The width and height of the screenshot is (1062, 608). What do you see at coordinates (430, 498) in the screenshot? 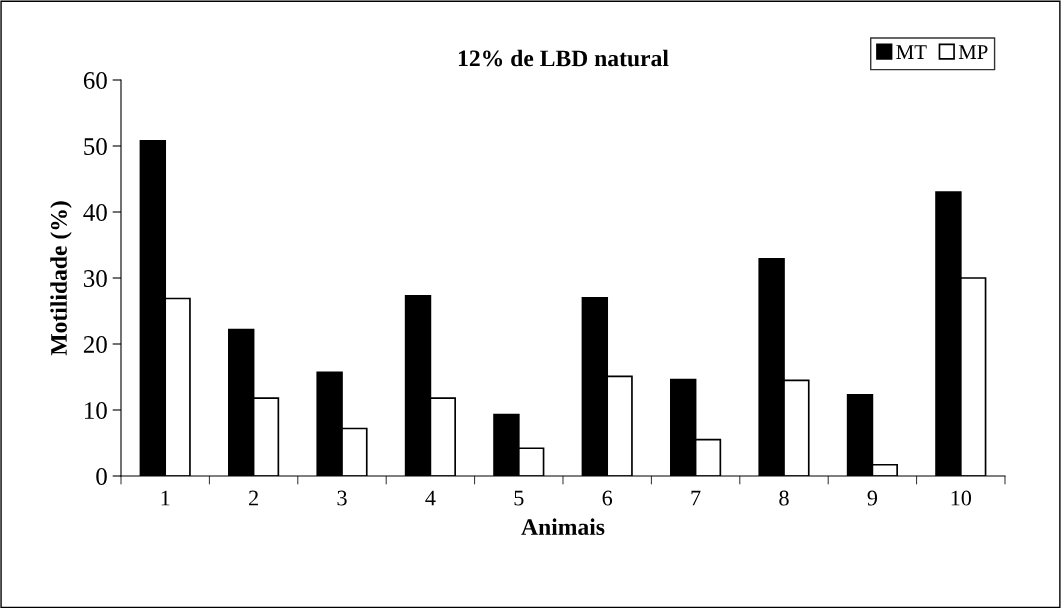
I see `x-tick-label: 4` at bounding box center [430, 498].